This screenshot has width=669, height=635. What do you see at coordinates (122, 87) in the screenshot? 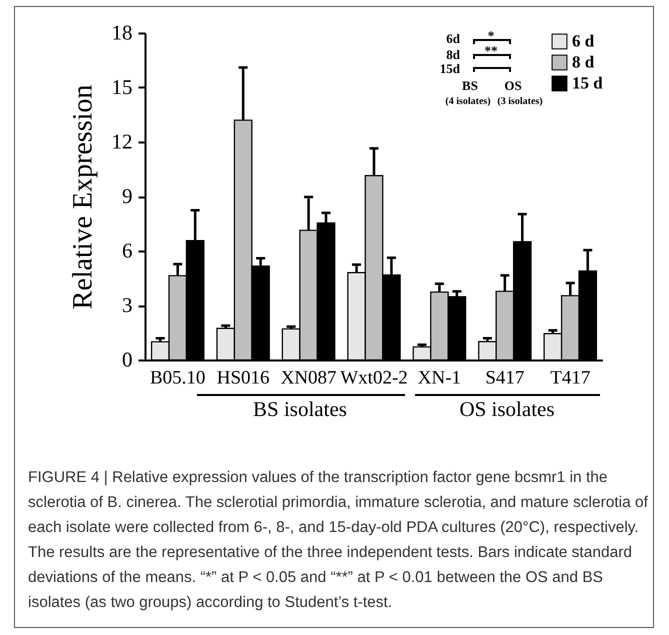
I see `y-tick-label: 15` at bounding box center [122, 87].